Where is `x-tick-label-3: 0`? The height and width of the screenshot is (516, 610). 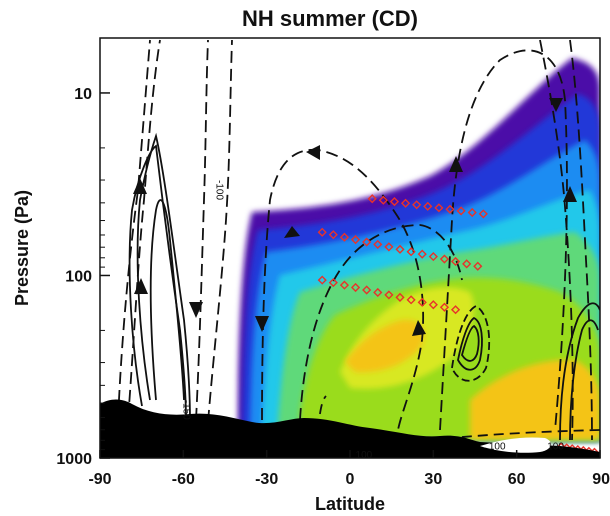
x-tick-label-3: 0 is located at coordinates (350, 479).